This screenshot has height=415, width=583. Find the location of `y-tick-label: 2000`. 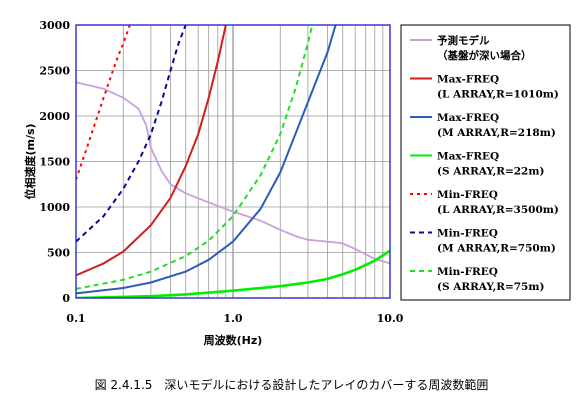

y-tick-label: 2000 is located at coordinates (54, 116).